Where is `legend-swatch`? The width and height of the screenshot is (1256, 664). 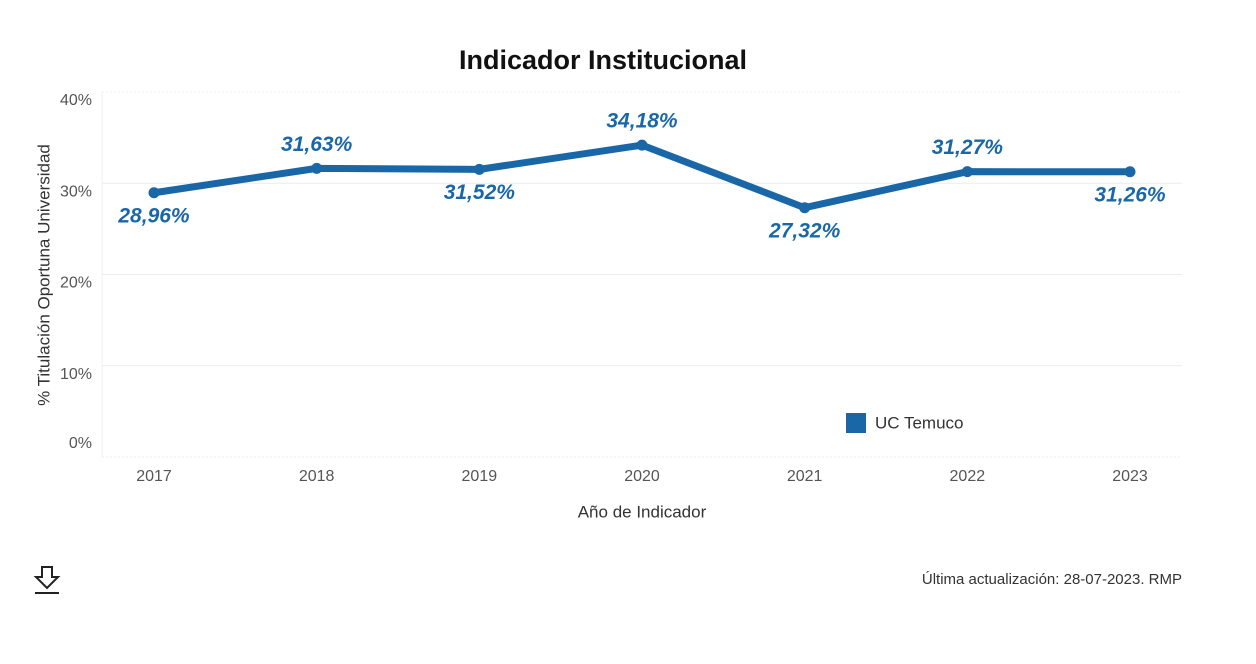 legend-swatch is located at coordinates (856, 423).